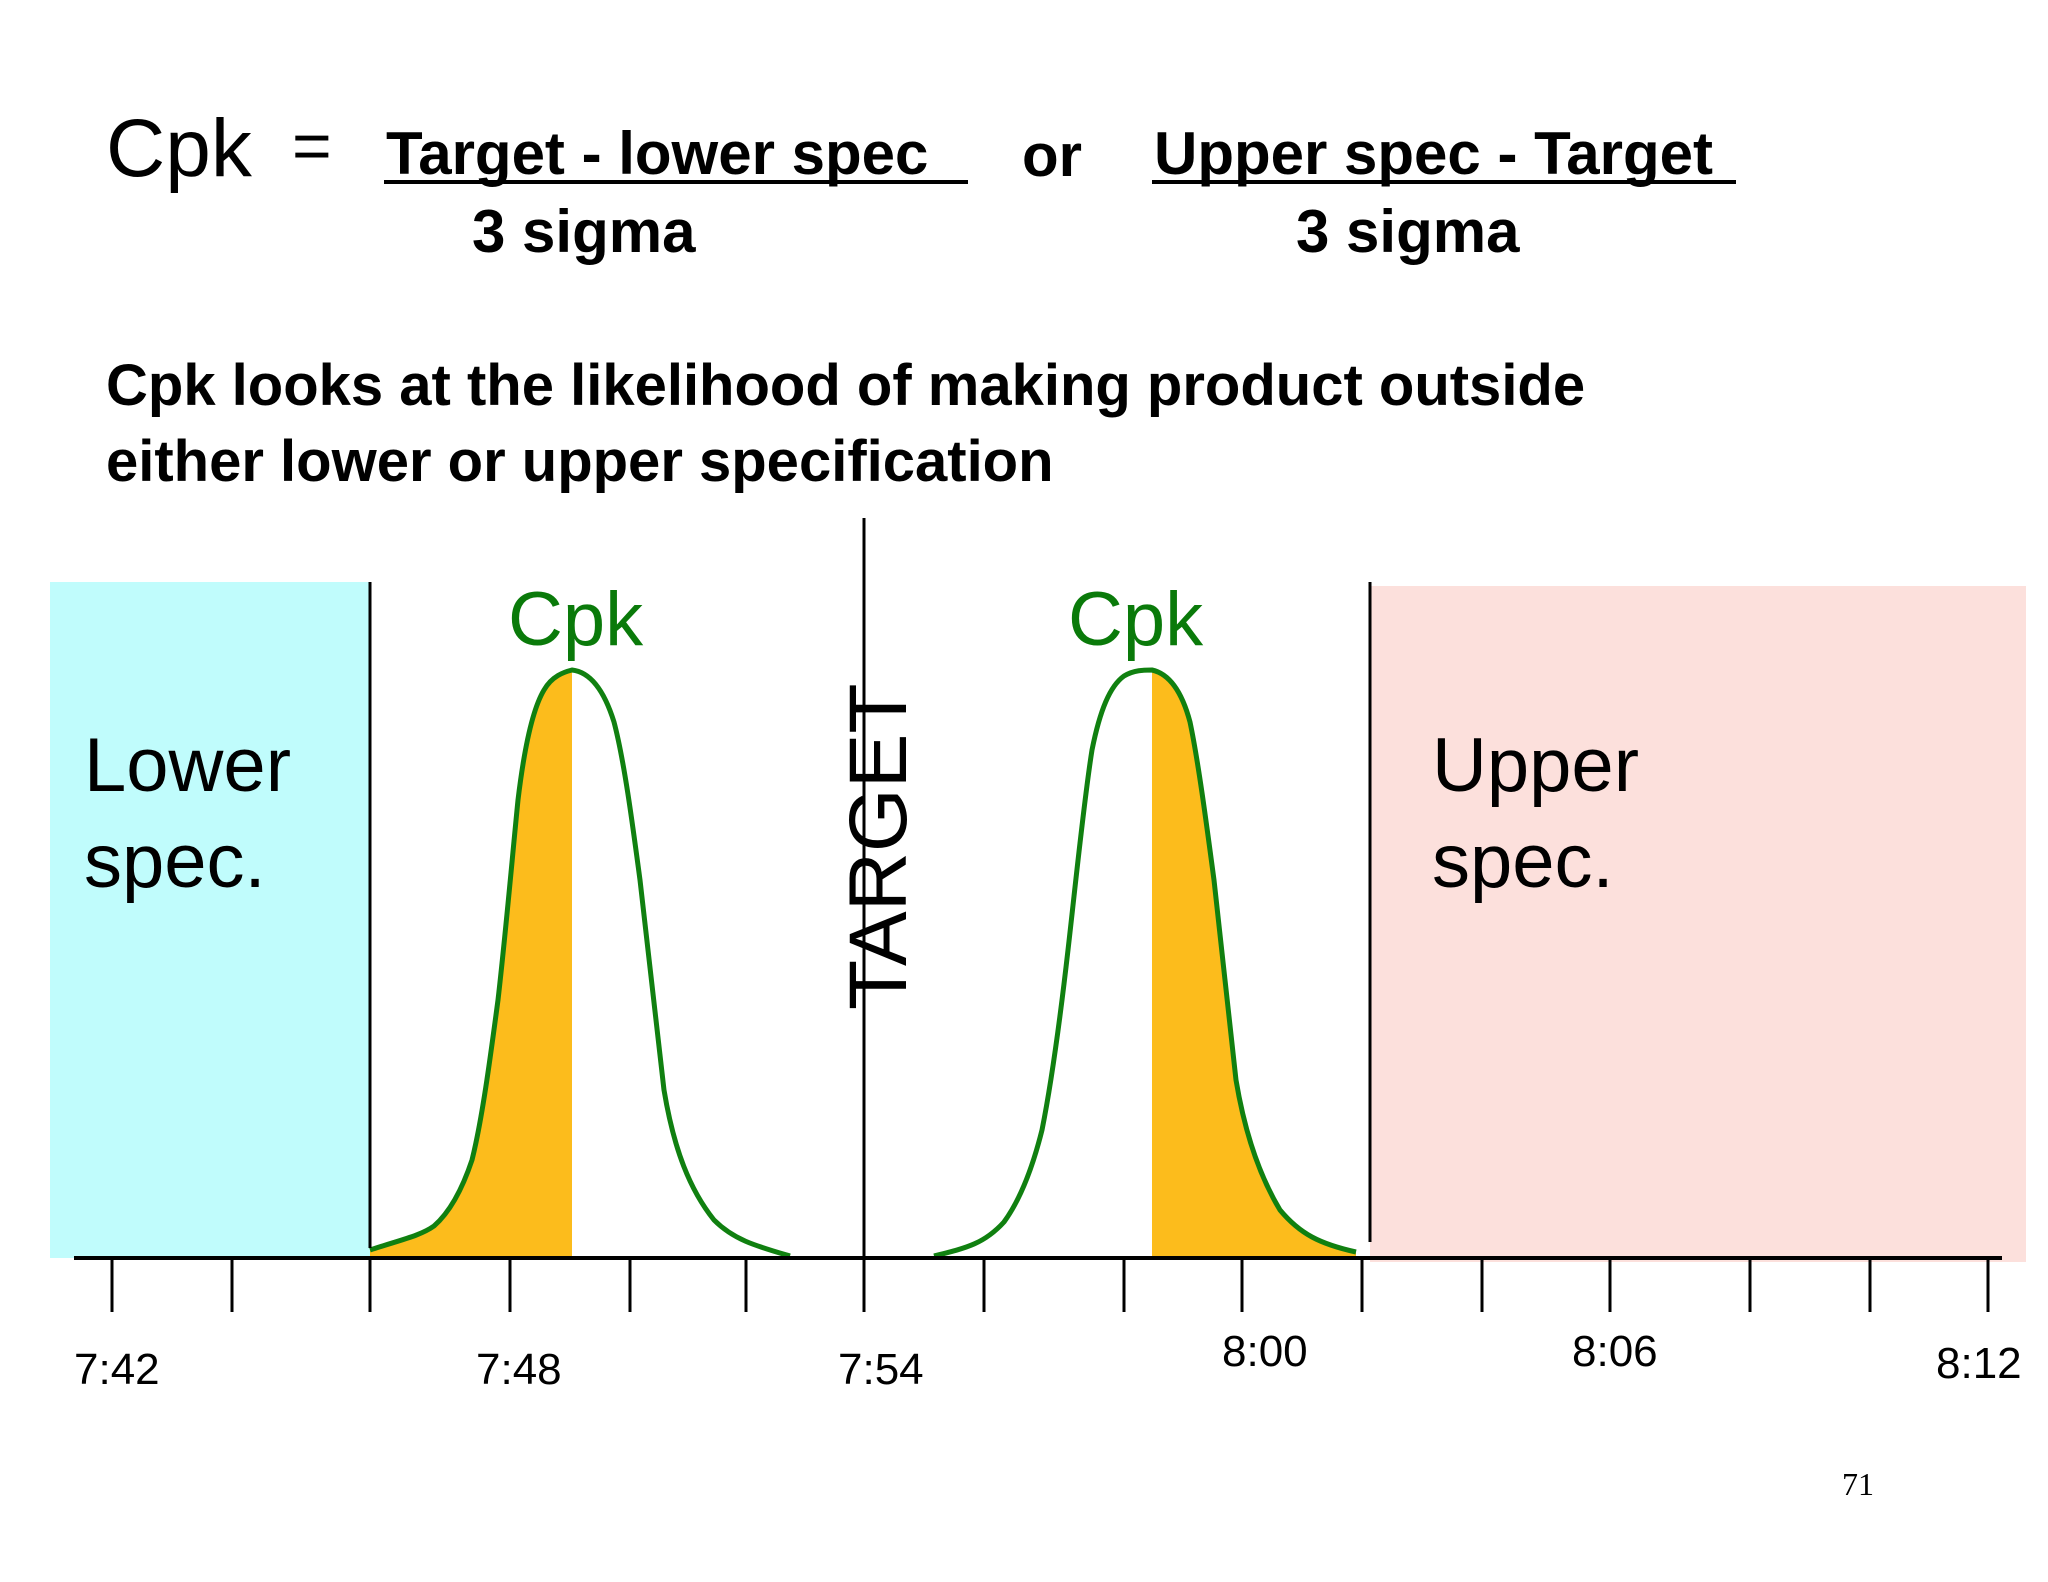 This screenshot has width=2048, height=1582. Describe the element at coordinates (580, 461) in the screenshot. I see `description-line-2: either lower or upper specification` at that location.